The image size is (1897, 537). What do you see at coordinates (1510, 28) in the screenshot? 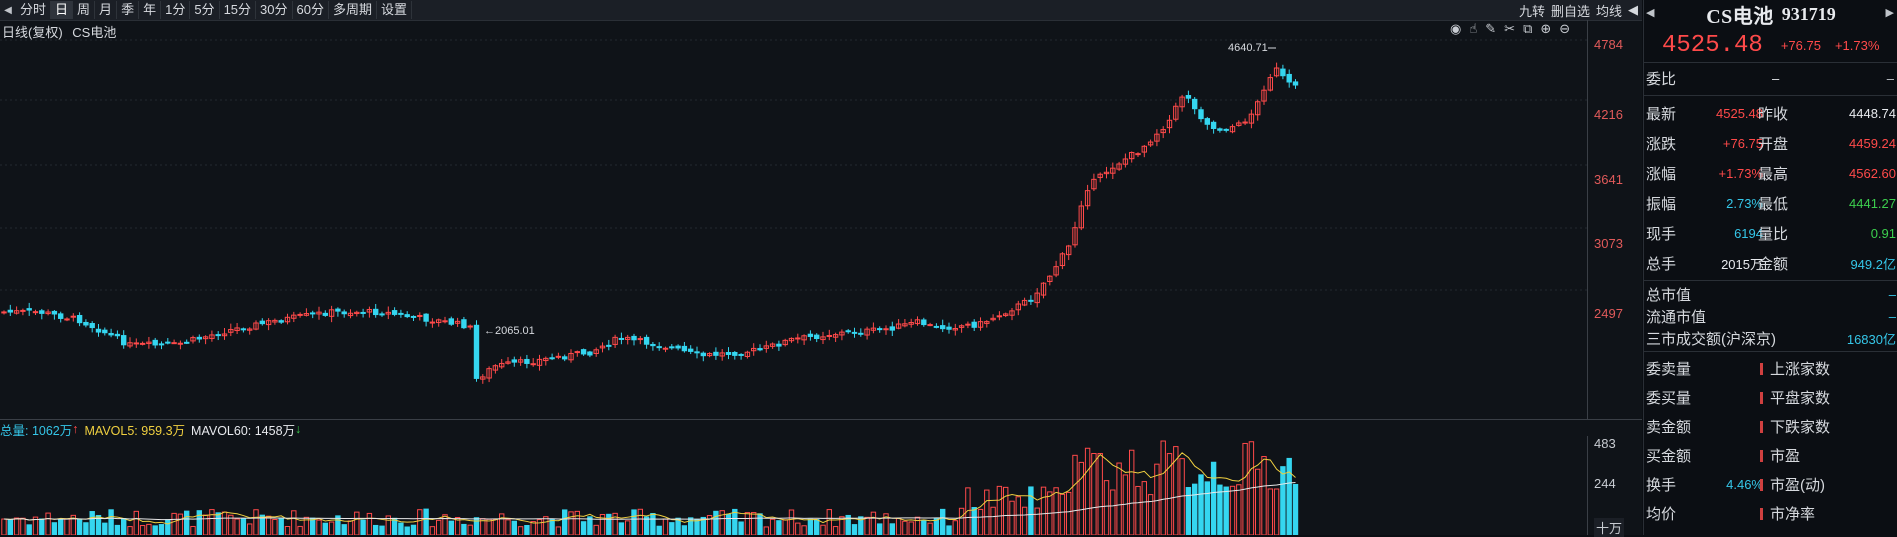
I see `scissors-icon: ✂` at bounding box center [1510, 28].